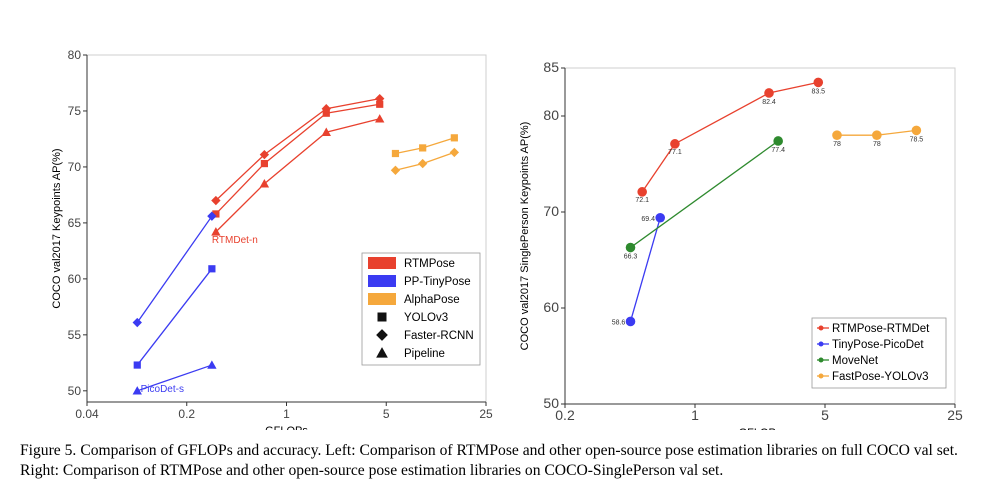 The image size is (1003, 488). Describe the element at coordinates (855, 361) in the screenshot. I see `legend-label-movenet: MoveNet` at that location.